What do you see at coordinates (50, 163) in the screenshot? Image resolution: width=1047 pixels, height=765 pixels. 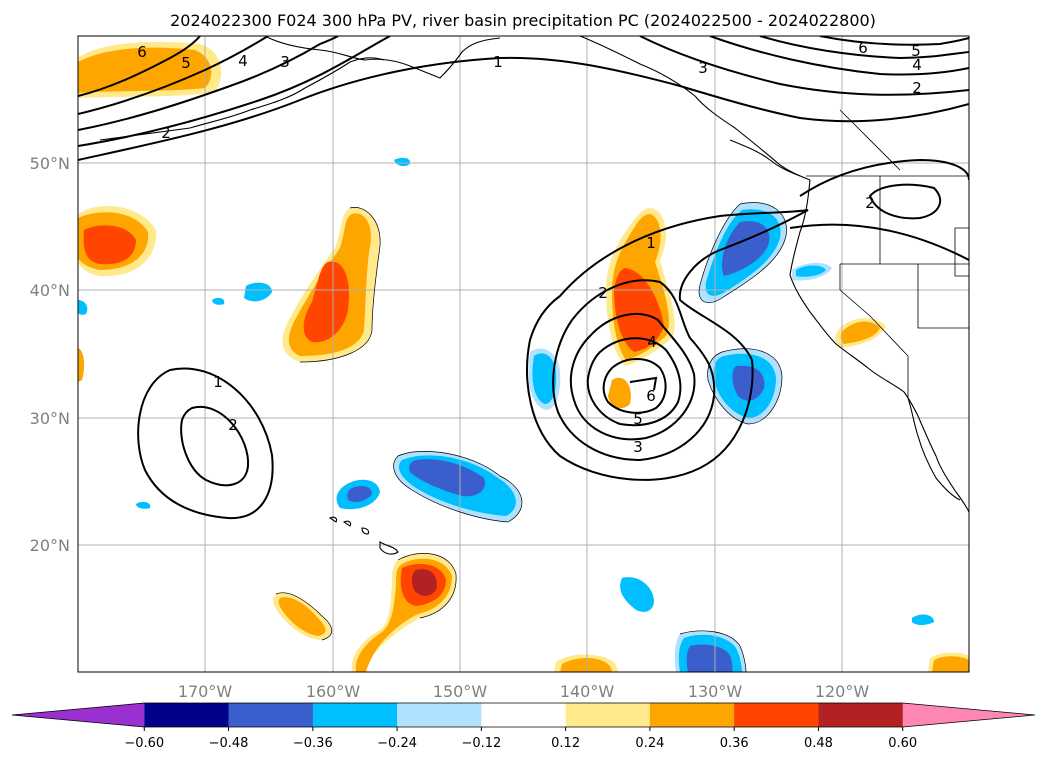 I see `y-tick-label: 50°N` at bounding box center [50, 163].